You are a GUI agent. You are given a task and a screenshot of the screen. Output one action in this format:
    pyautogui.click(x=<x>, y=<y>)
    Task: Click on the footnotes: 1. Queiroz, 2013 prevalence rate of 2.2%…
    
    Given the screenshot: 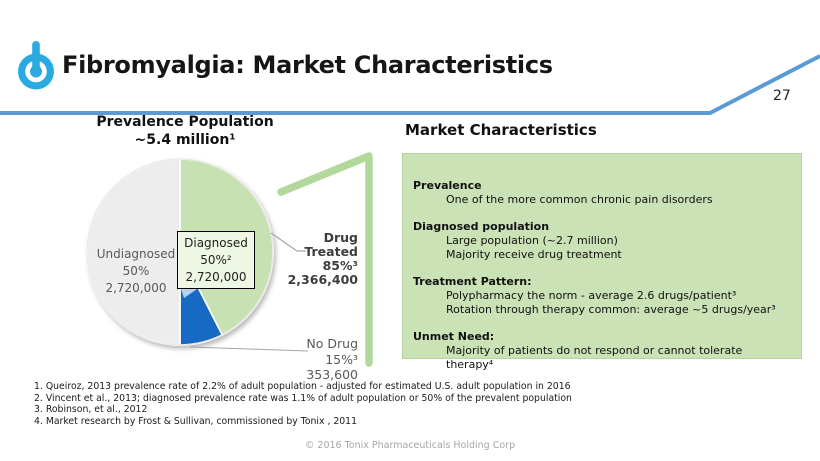 What is the action you would take?
    pyautogui.click(x=303, y=404)
    